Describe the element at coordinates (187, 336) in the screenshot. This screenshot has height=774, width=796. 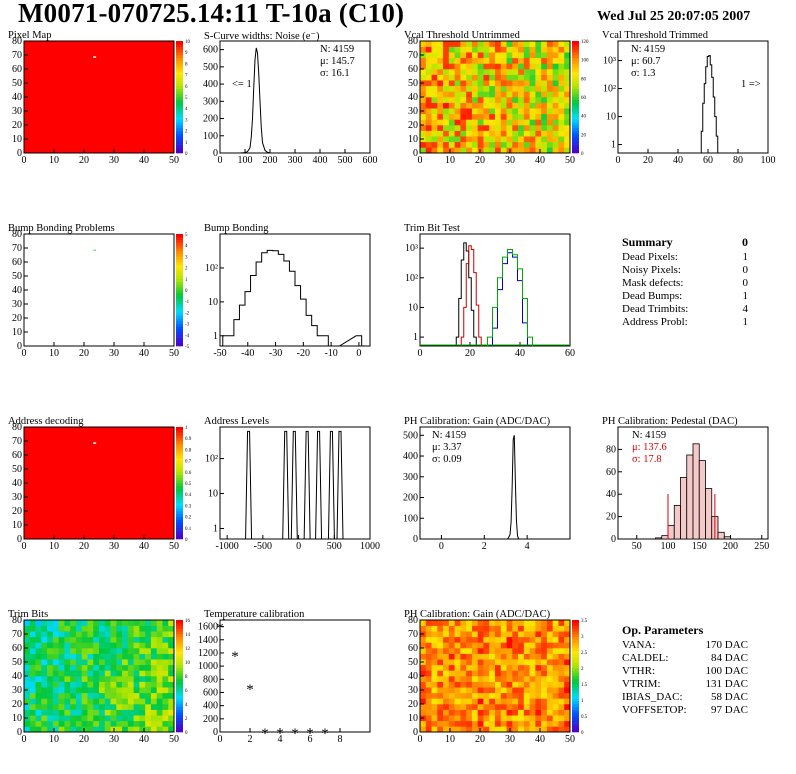
I see `color-scale-label: -4` at that location.